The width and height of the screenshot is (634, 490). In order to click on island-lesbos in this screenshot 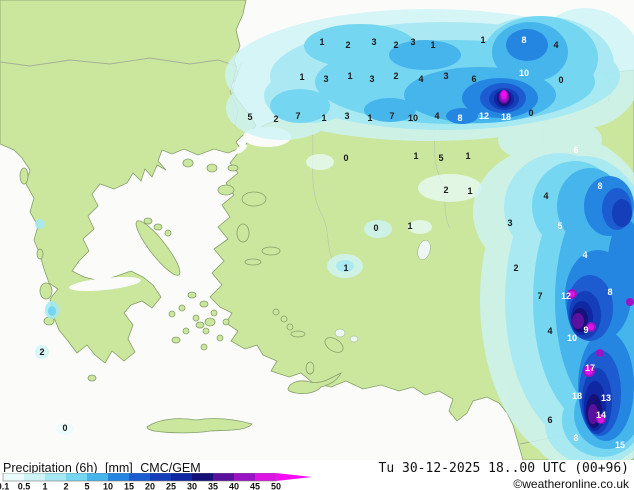, I will do `click(254, 199)`.